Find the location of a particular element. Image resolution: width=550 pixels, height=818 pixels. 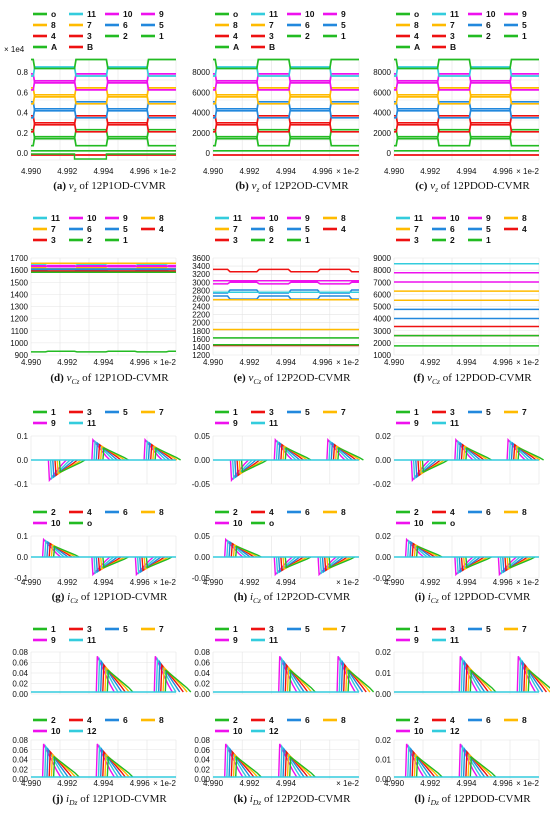

y-tick-label: 0.2 is located at coordinates (23, 133).